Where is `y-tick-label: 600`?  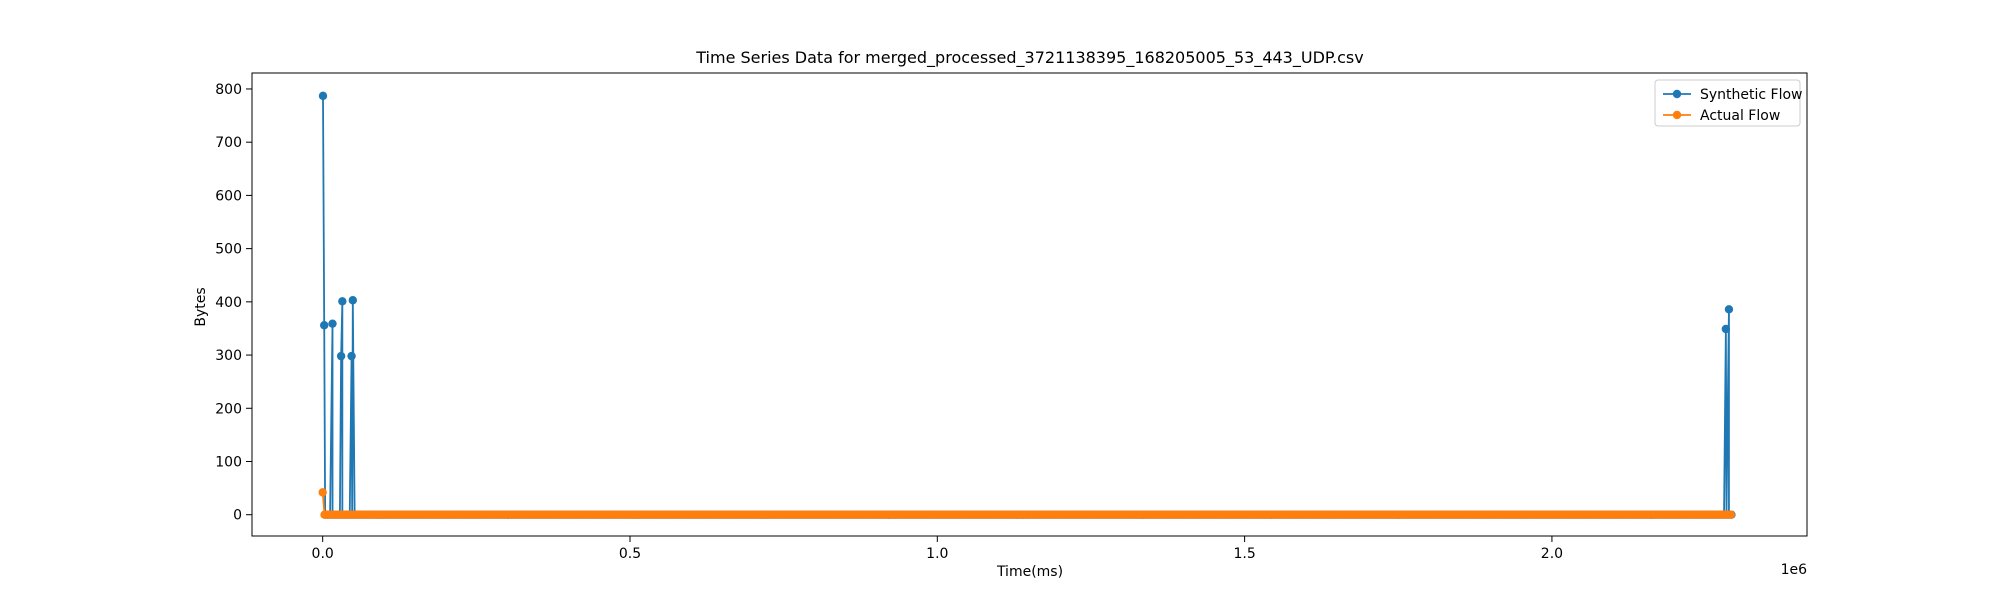
y-tick-label: 600 is located at coordinates (228, 196).